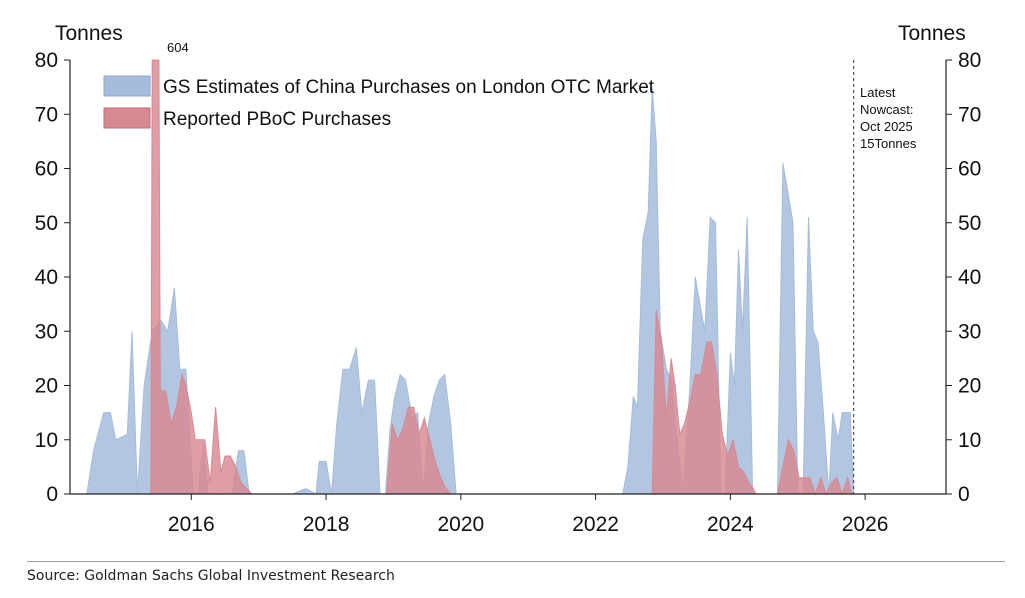 The height and width of the screenshot is (598, 1025). I want to click on x-axis: 2016 2018 2020 2022 2024 2026, so click(528, 515).